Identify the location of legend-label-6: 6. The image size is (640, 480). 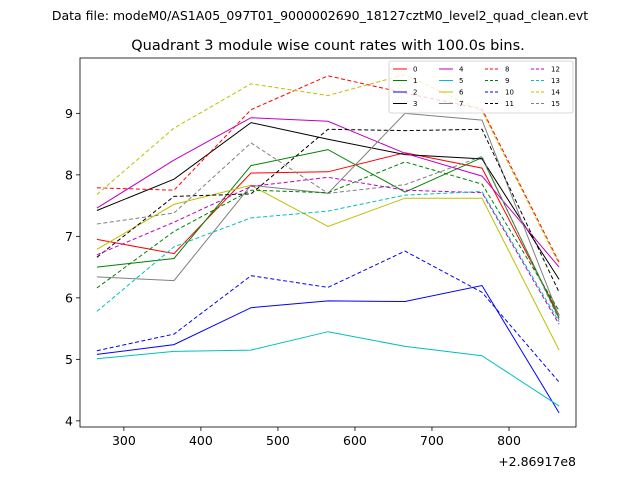
(461, 93).